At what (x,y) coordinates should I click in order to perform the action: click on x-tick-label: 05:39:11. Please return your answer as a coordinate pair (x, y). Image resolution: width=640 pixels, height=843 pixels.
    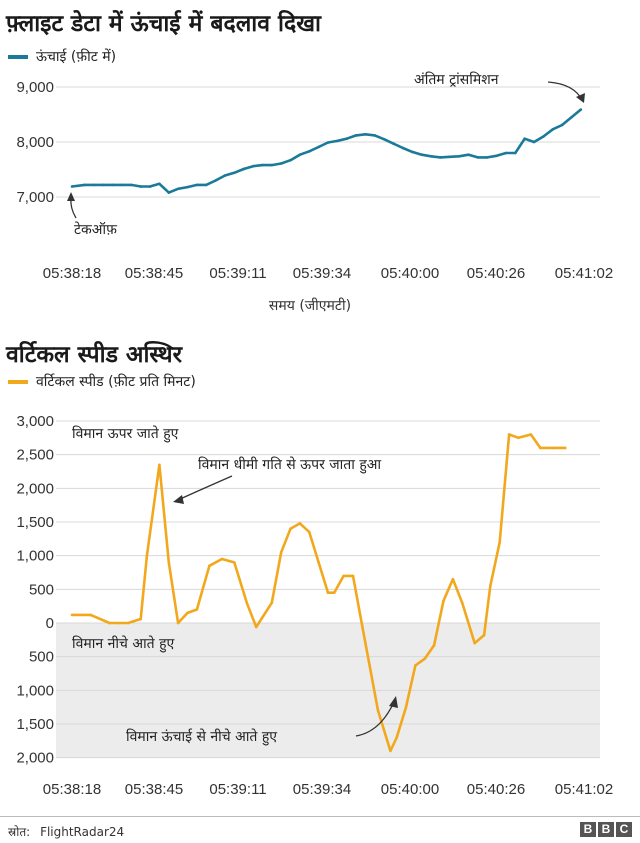
    Looking at the image, I should click on (237, 789).